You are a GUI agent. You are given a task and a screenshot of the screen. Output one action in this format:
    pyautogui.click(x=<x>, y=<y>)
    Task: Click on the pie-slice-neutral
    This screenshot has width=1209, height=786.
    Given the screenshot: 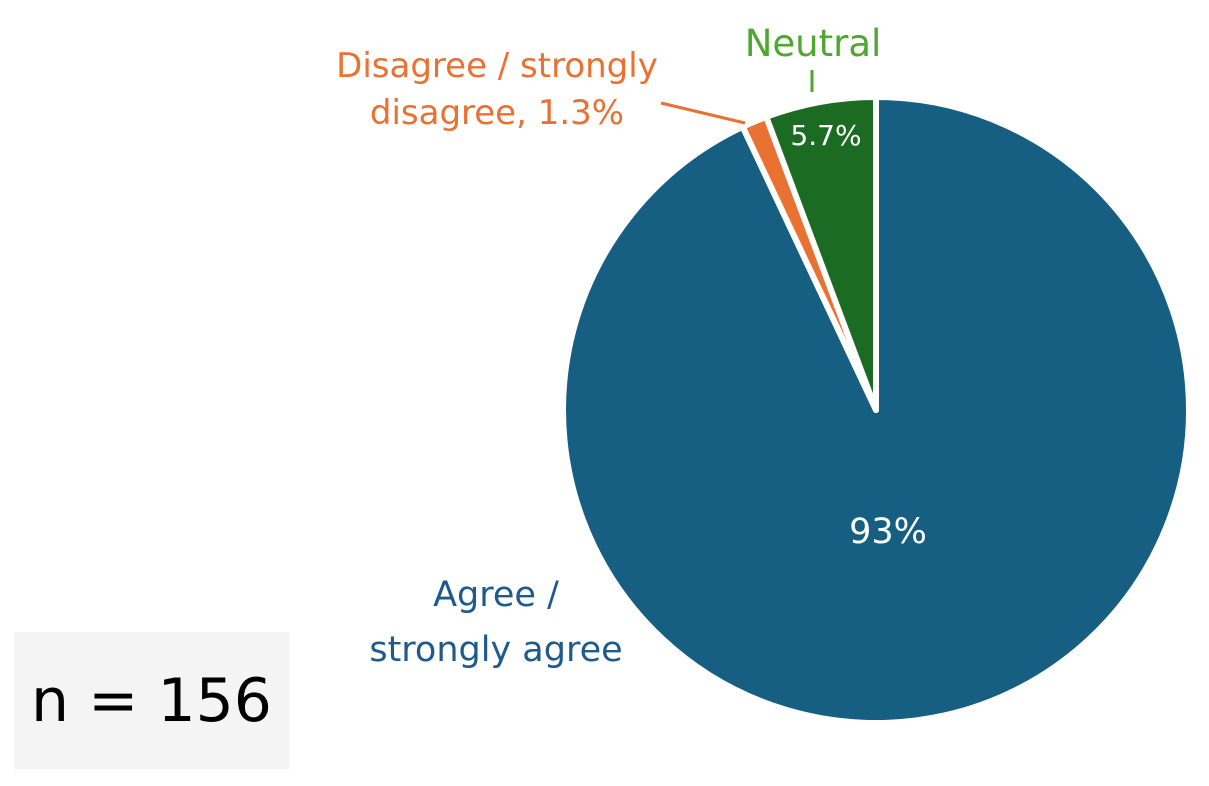 What is the action you would take?
    pyautogui.click(x=821, y=253)
    